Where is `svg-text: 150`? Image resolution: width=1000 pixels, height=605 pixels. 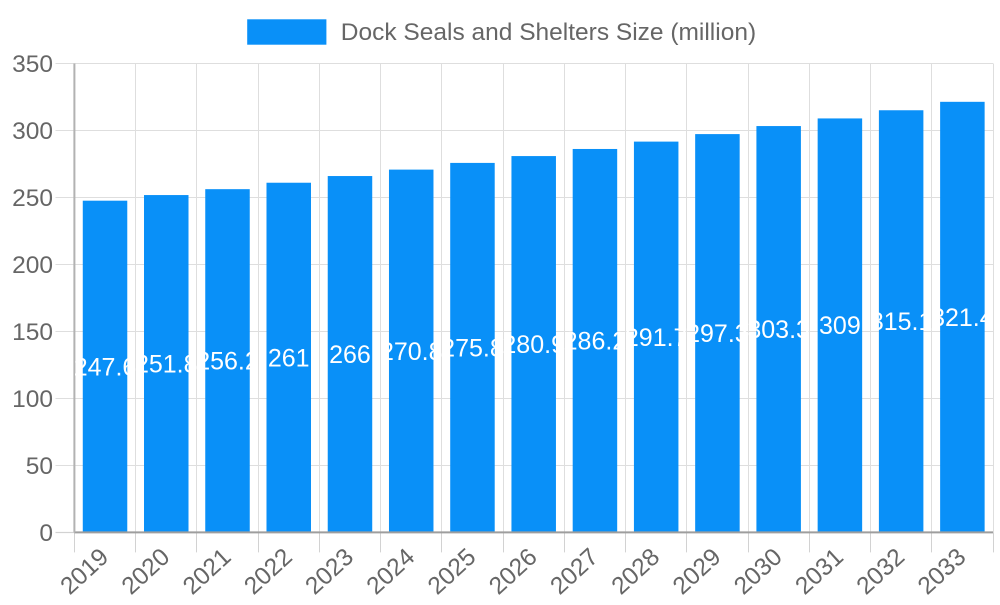
svg-text: 150 is located at coordinates (32, 332).